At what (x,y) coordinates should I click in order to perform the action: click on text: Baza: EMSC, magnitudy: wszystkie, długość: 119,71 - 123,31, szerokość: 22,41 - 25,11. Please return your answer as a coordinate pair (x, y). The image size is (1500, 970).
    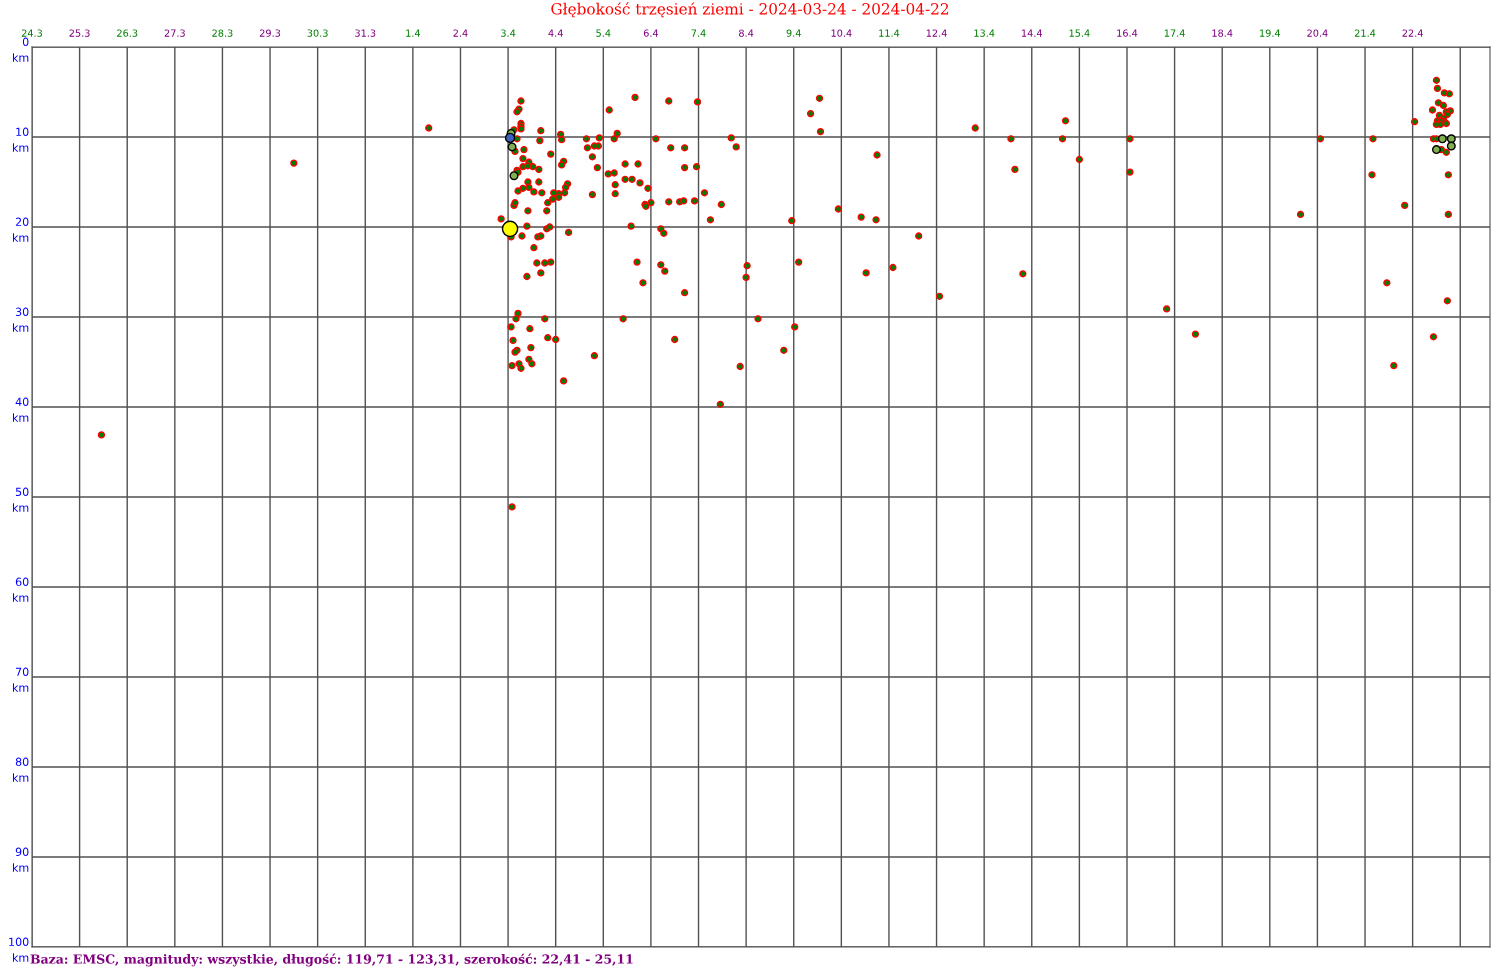
    Looking at the image, I should click on (331, 960).